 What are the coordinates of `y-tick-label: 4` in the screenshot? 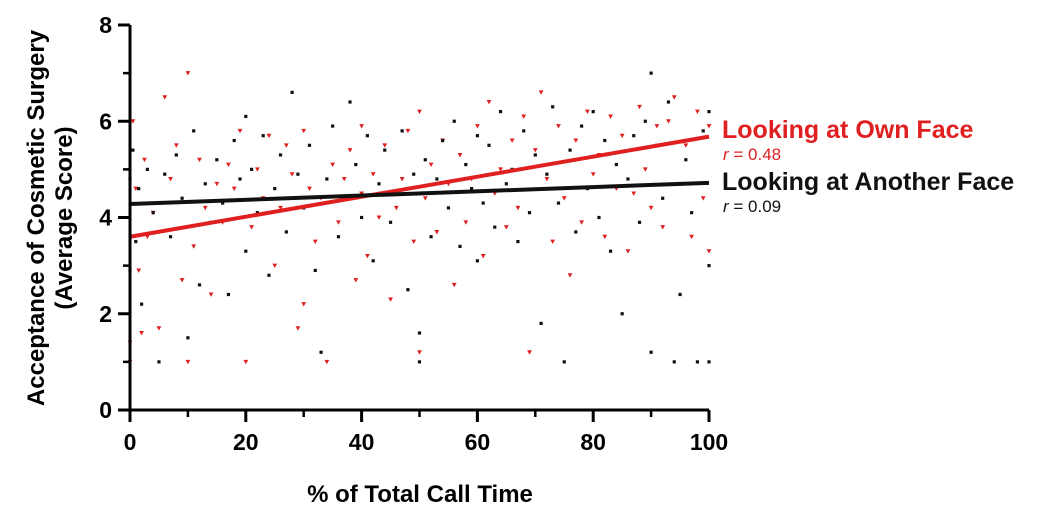 It's located at (105, 218).